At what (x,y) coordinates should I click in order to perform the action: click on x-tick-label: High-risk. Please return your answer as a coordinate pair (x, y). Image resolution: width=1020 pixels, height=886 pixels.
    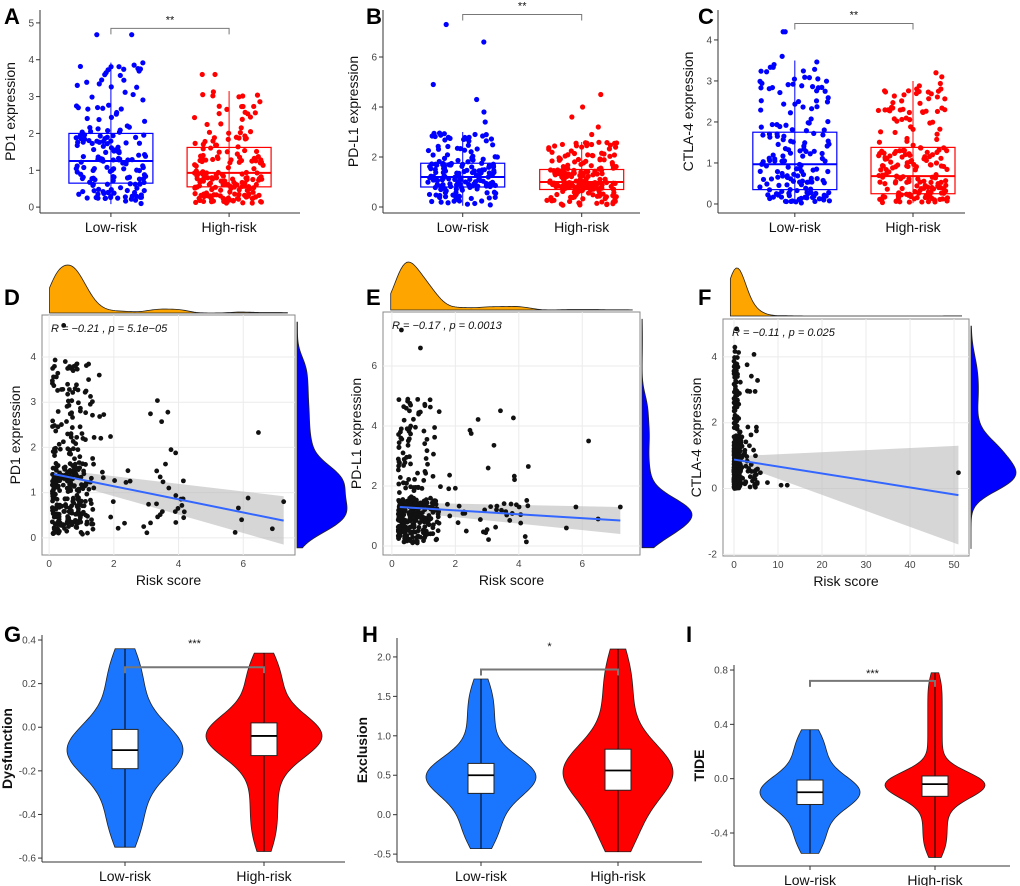
    Looking at the image, I should click on (229, 227).